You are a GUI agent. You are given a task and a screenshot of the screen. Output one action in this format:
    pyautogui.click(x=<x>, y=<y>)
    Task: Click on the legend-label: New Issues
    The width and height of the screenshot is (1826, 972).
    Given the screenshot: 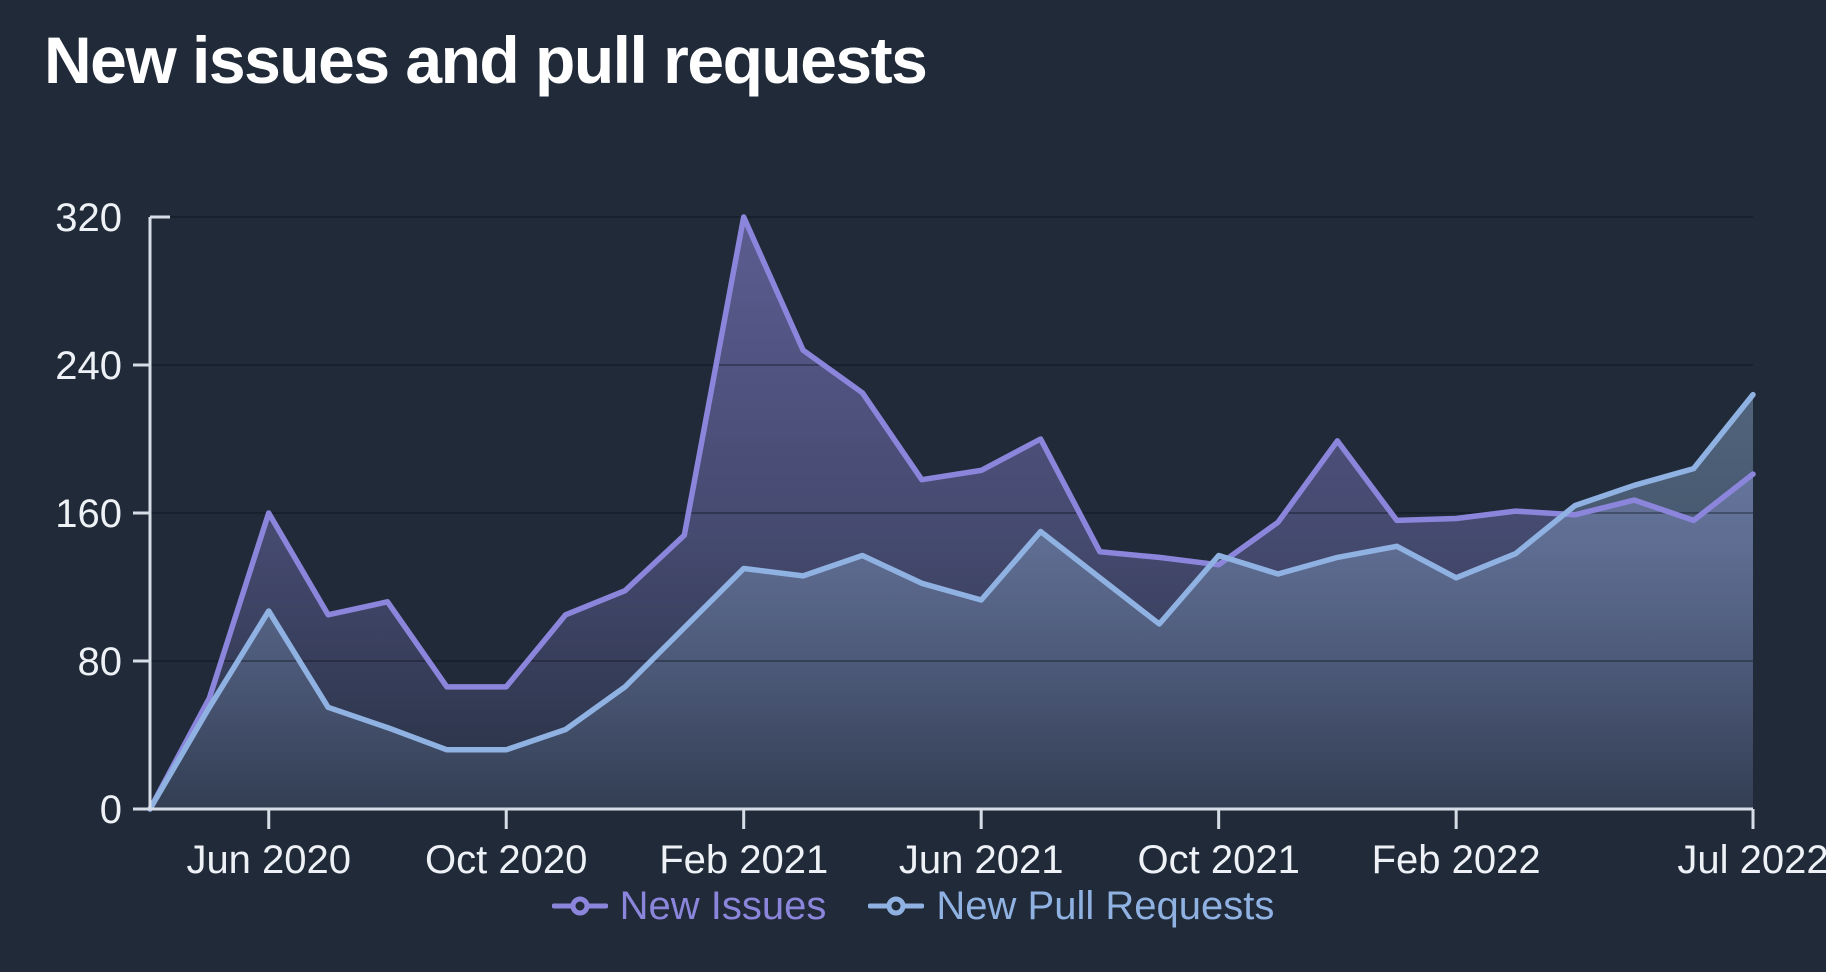 What is the action you would take?
    pyautogui.click(x=723, y=906)
    